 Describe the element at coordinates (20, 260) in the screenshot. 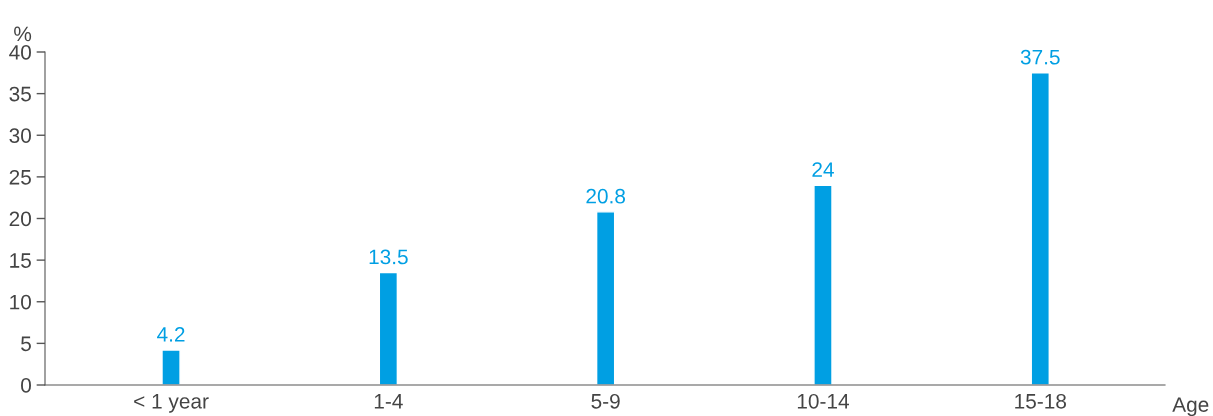

I see `y-tick-label: 15` at that location.